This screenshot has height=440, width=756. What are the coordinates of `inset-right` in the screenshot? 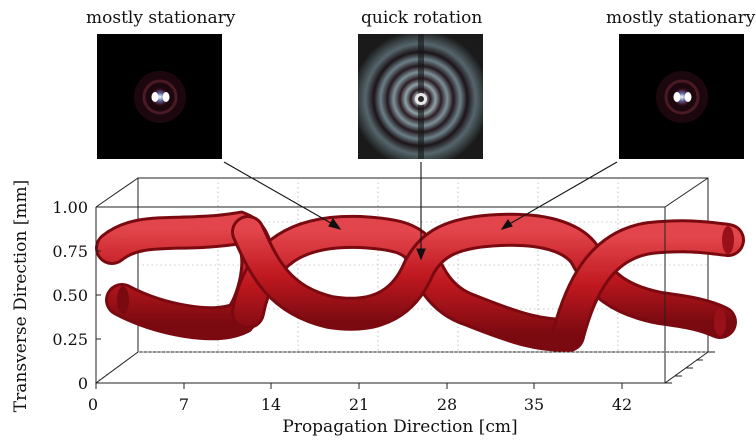 It's located at (681, 96).